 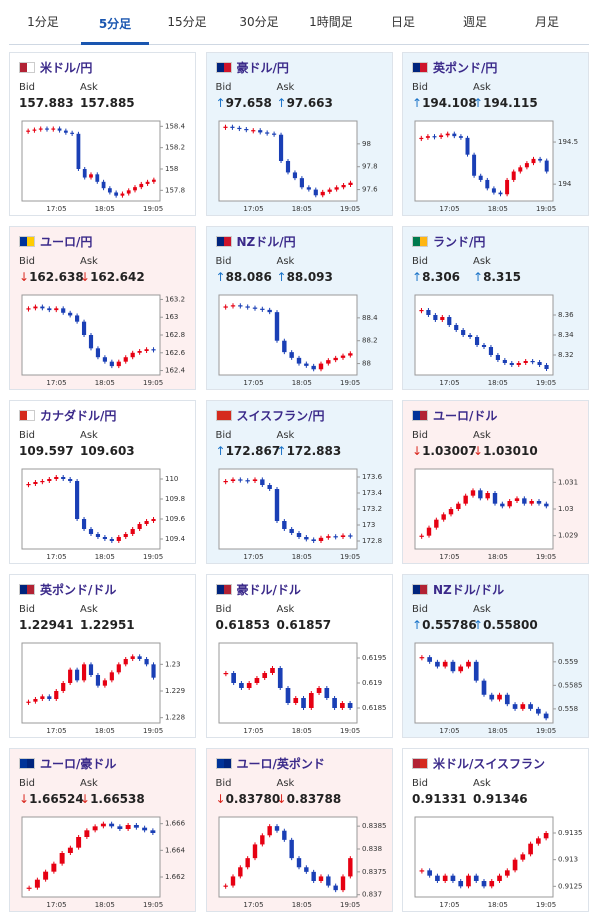 I want to click on ask-value: ↓1.66538, so click(x=112, y=799).